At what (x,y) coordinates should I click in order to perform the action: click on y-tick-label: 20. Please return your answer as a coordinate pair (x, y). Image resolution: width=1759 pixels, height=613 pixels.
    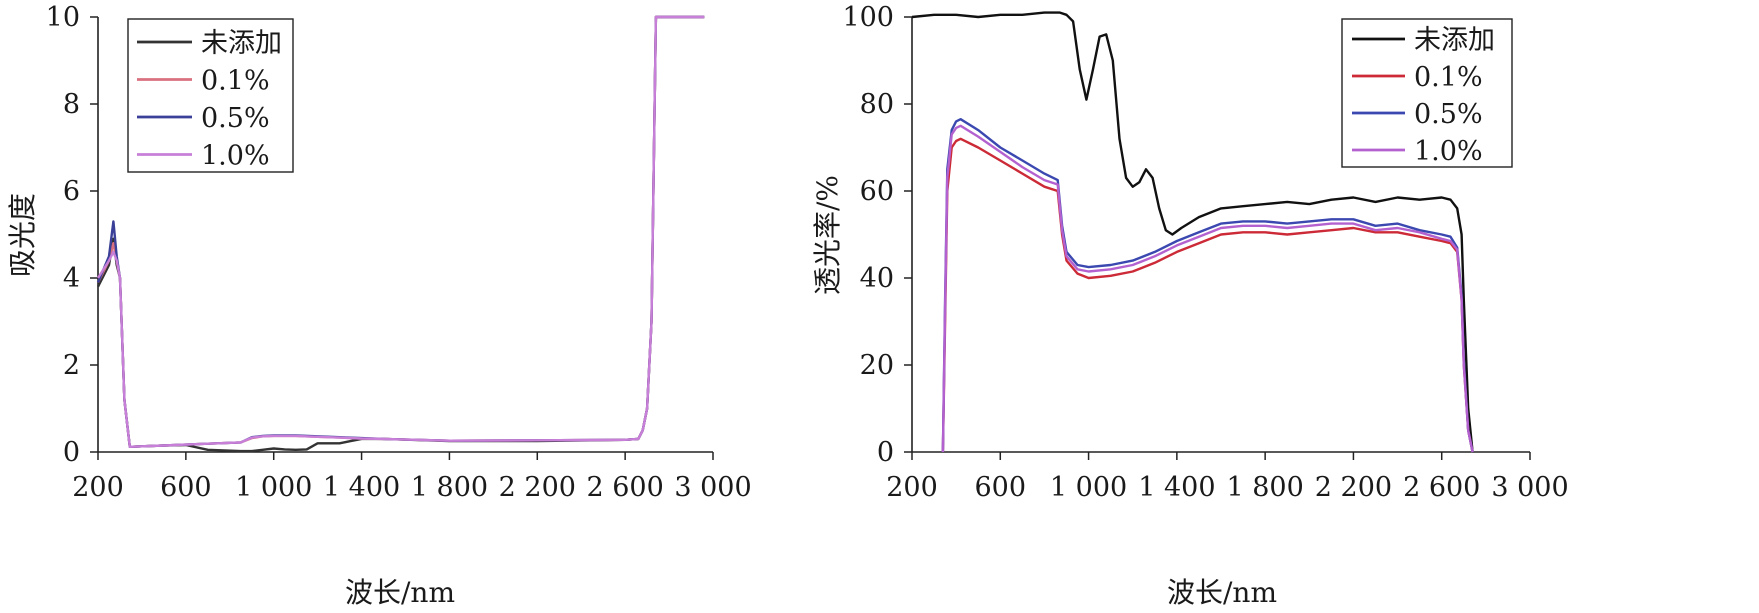
    Looking at the image, I should click on (877, 365).